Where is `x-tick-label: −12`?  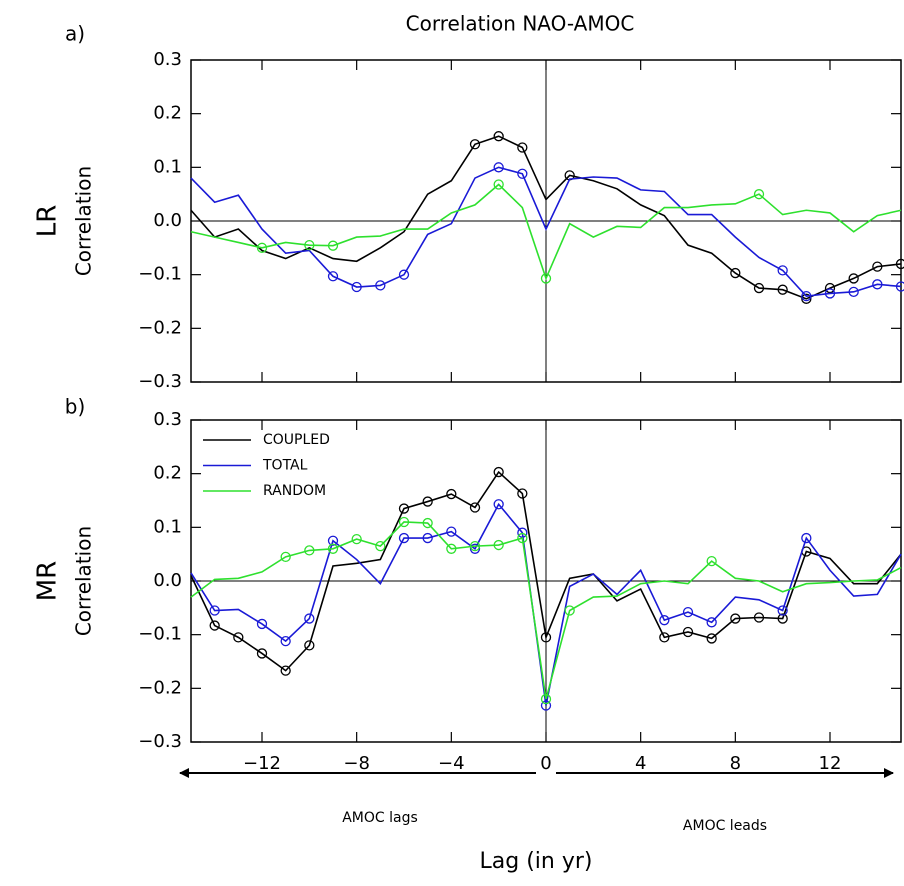
x-tick-label: −12 is located at coordinates (262, 763).